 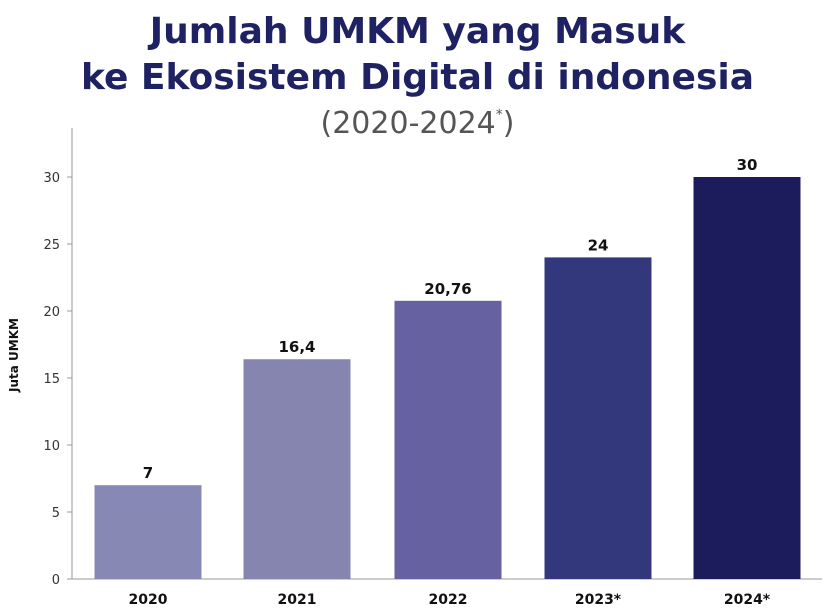 I want to click on bar-2020, so click(x=148, y=532).